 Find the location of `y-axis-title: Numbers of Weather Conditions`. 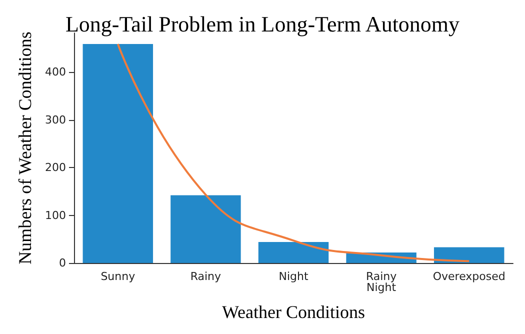

y-axis-title: Numbers of Weather Conditions is located at coordinates (25, 148).